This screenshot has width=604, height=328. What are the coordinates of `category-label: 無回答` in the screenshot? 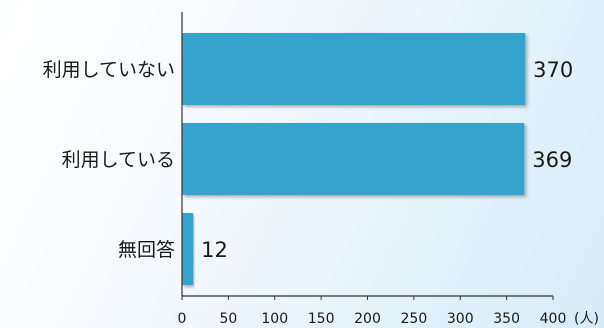 It's located at (146, 250).